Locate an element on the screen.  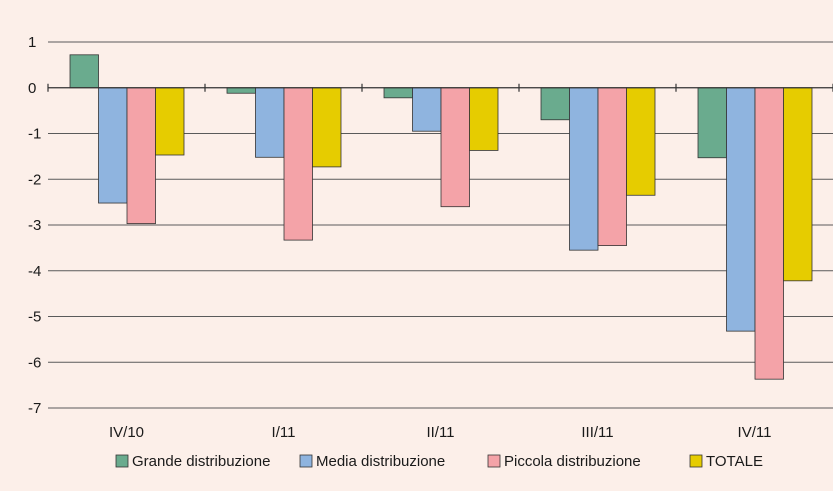
x-tick-label: I/11 is located at coordinates (284, 432).